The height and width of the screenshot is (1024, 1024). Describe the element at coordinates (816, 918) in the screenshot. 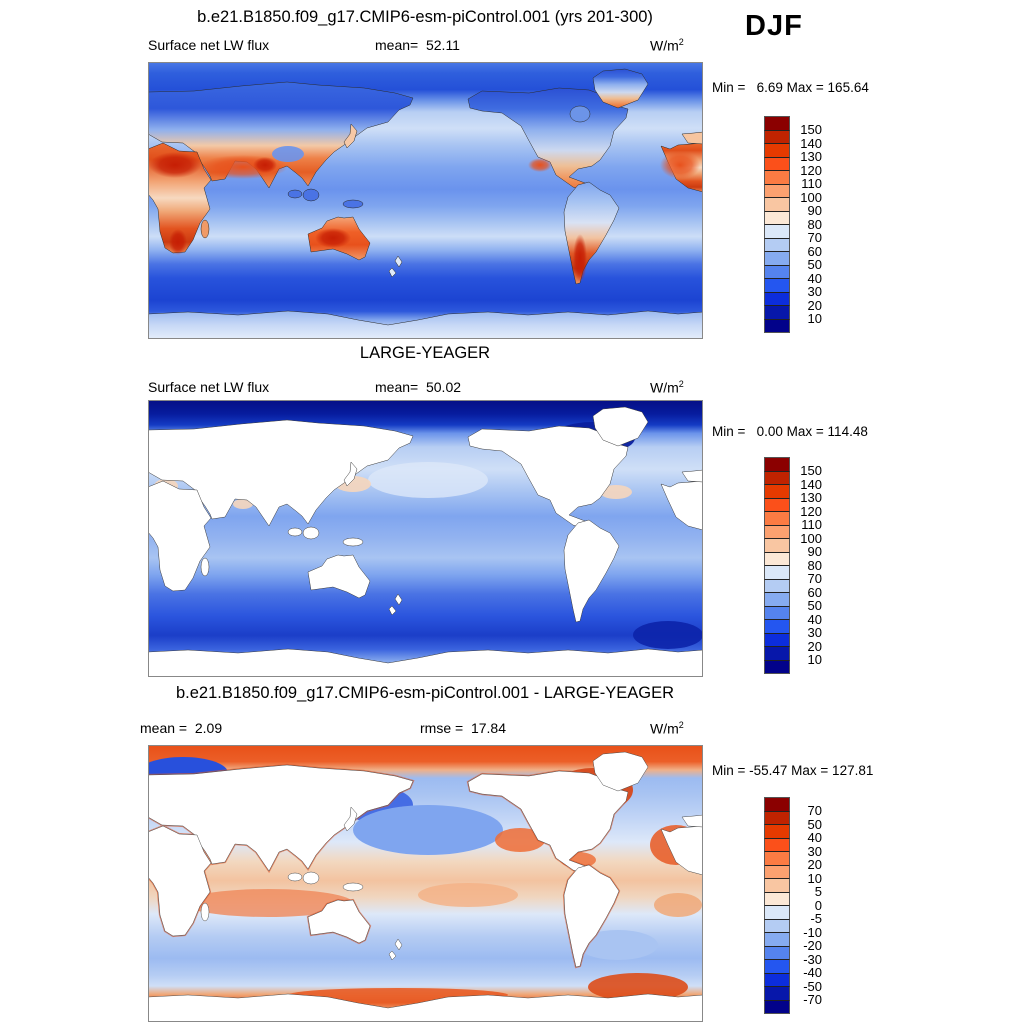

I see `colorbar-tick-label: -5` at that location.